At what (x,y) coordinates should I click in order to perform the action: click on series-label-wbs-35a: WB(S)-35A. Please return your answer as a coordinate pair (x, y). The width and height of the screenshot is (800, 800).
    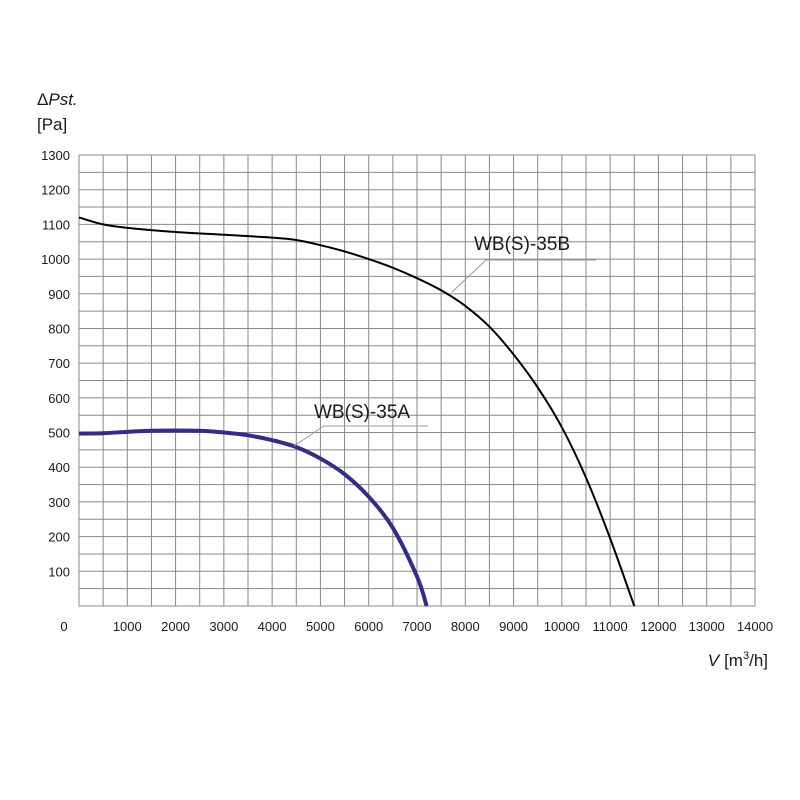
    Looking at the image, I should click on (362, 412).